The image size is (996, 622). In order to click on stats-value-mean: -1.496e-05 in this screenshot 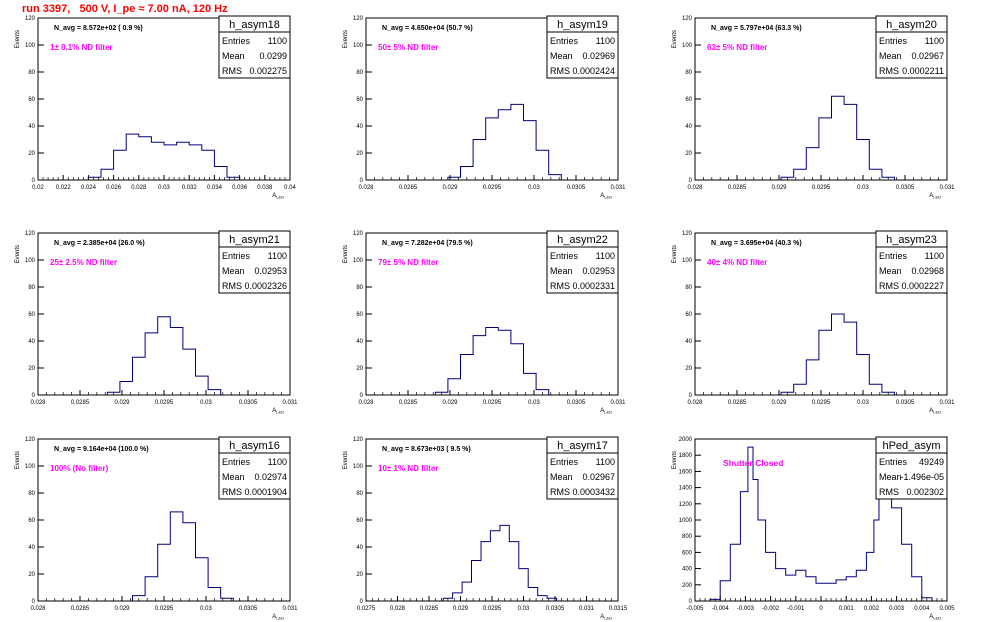, I will do `click(922, 477)`.